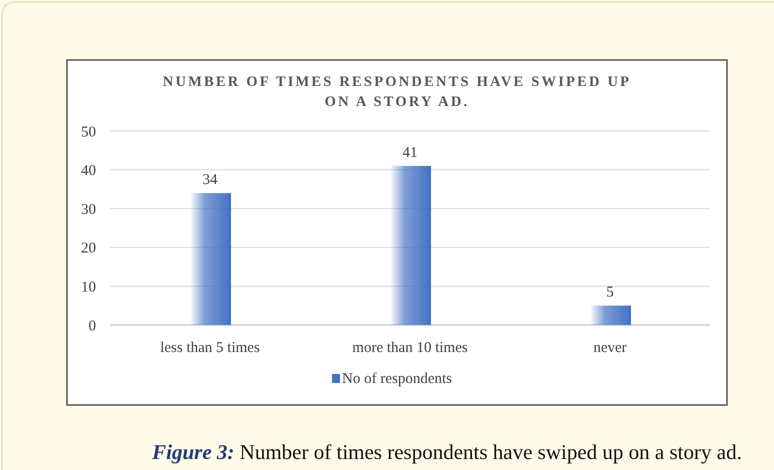 The image size is (774, 470). What do you see at coordinates (88, 248) in the screenshot?
I see `y-tick-label: 20` at bounding box center [88, 248].